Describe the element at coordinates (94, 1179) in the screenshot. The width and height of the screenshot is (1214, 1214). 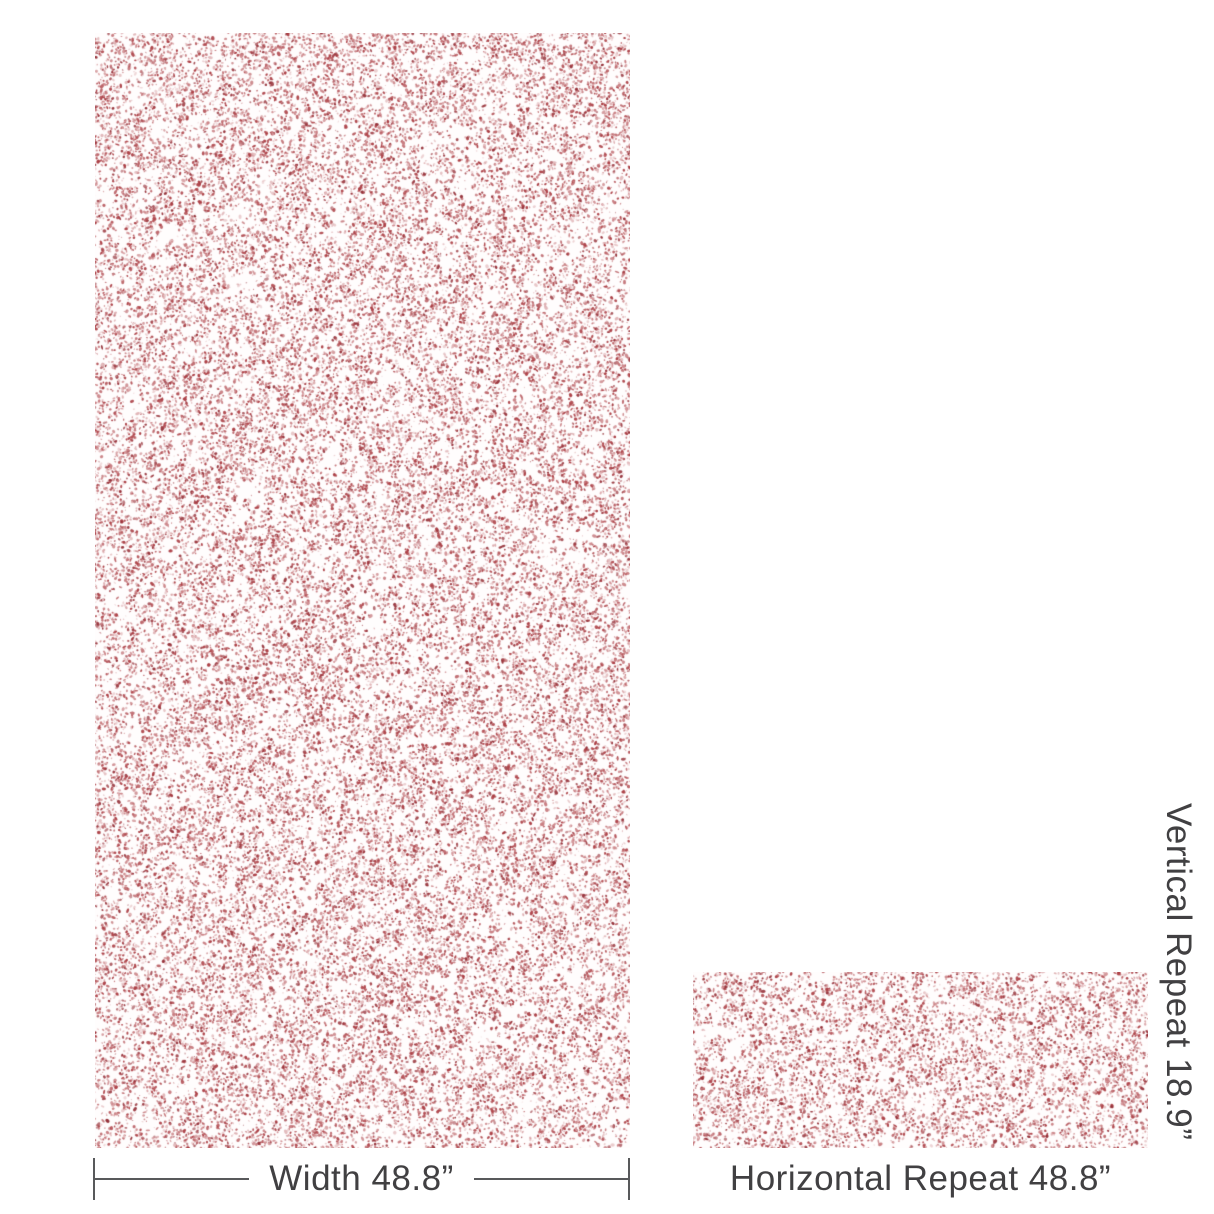
I see `dimension-end-tick-left` at that location.